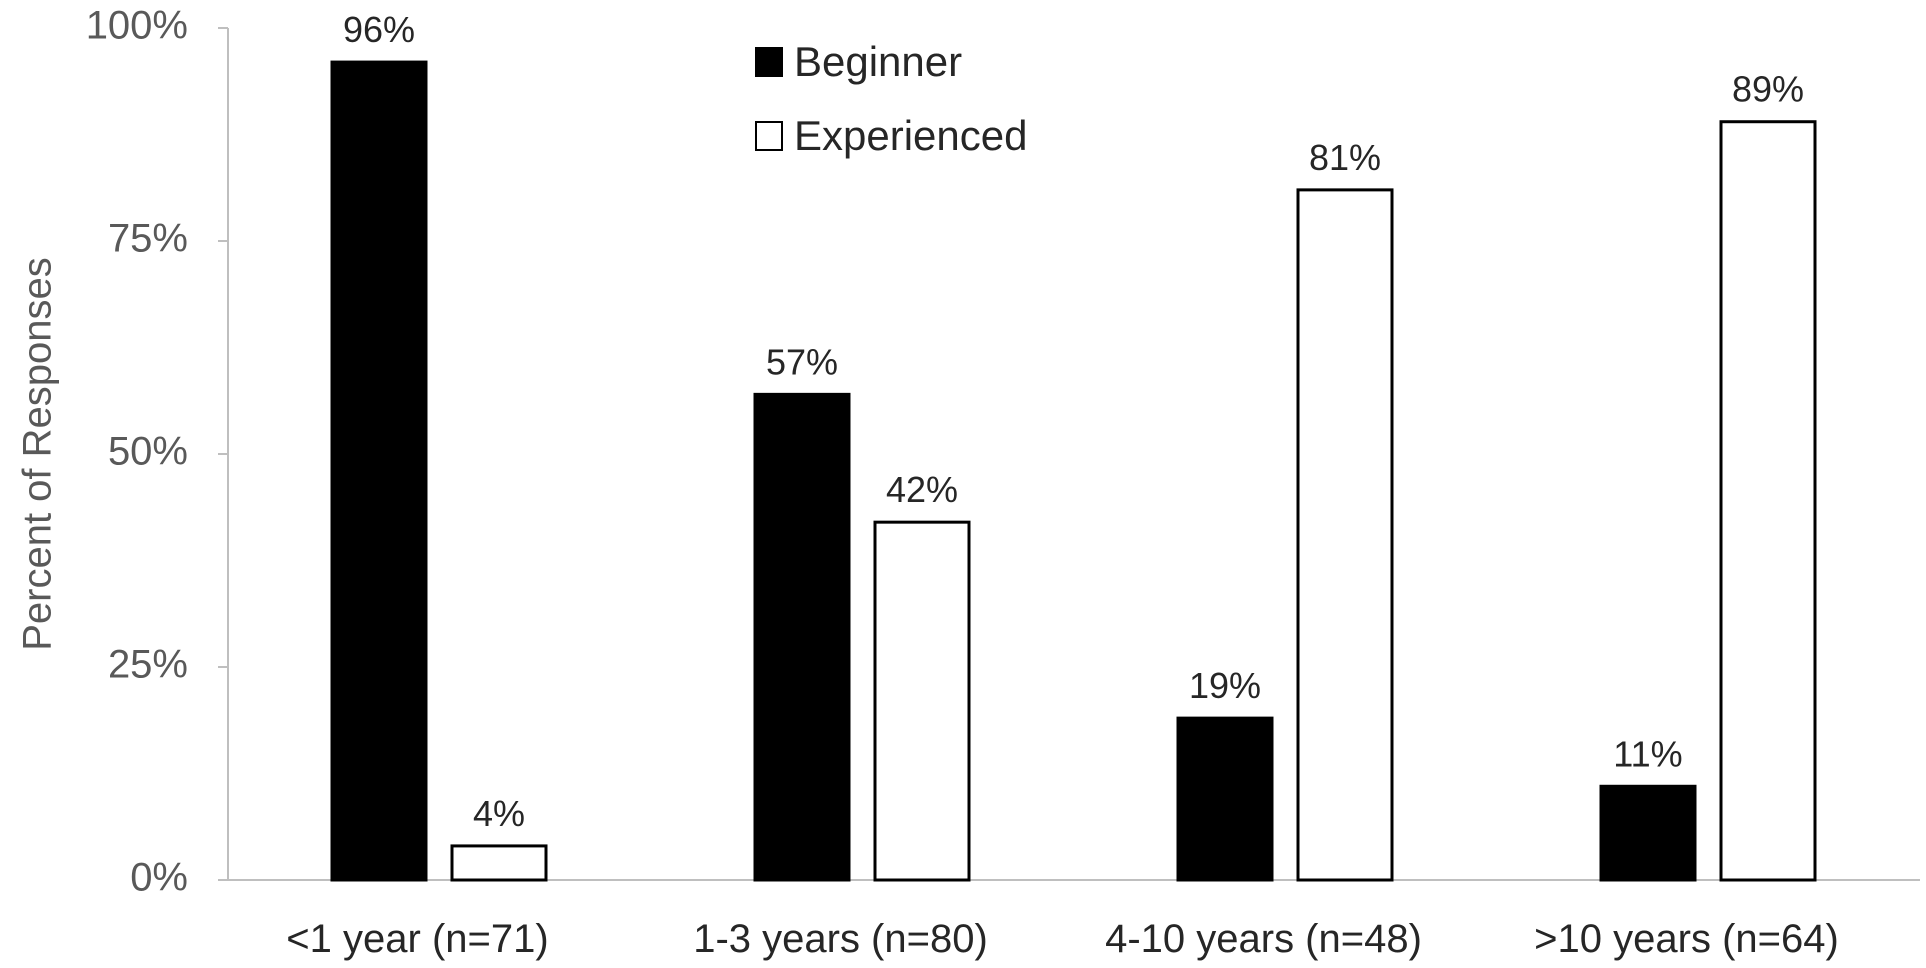 This screenshot has width=1926, height=968. I want to click on data-label-experienced-3: 89%, so click(1768, 89).